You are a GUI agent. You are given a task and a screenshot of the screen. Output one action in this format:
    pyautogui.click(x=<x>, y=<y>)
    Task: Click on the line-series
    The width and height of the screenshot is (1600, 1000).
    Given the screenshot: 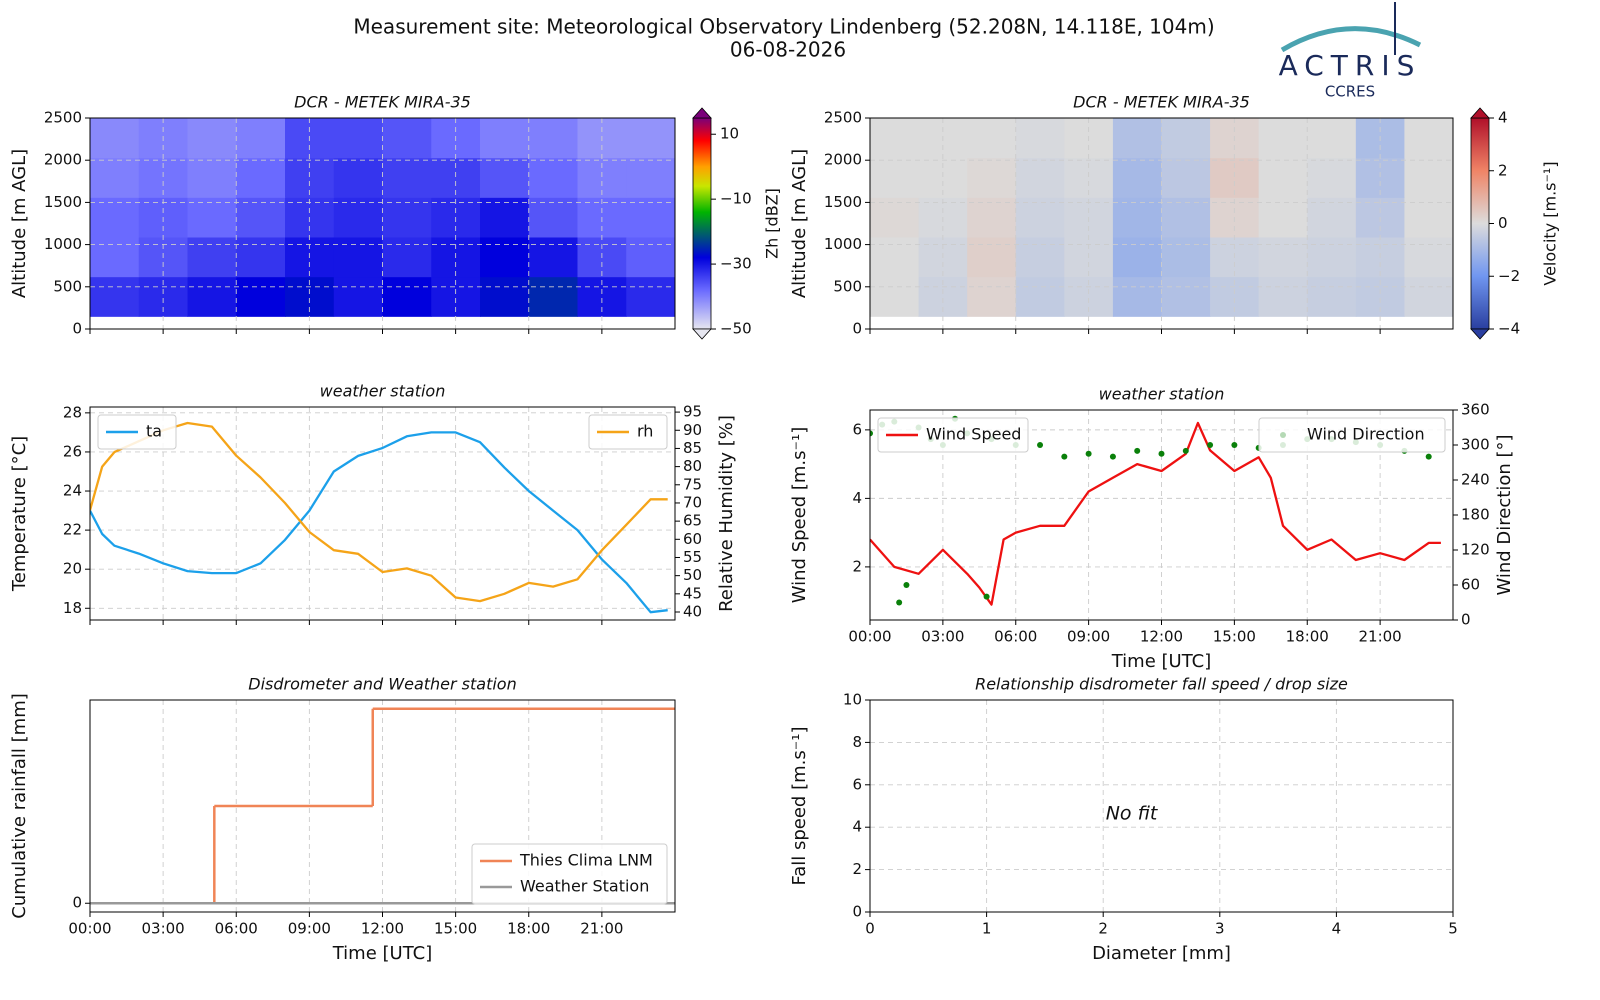 What is the action you would take?
    pyautogui.click(x=379, y=522)
    